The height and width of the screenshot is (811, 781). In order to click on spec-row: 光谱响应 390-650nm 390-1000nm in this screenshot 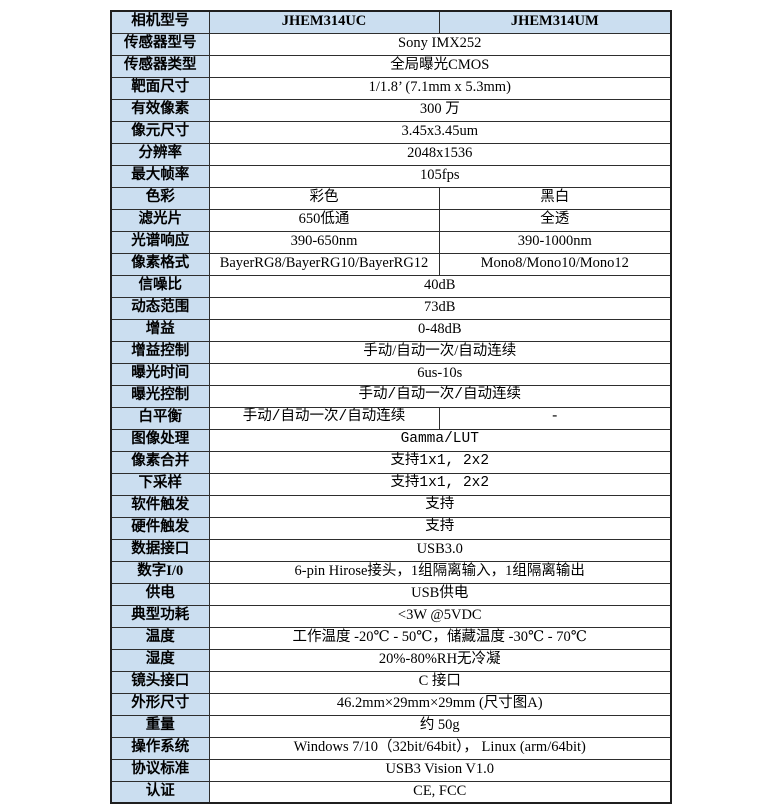, I will do `click(391, 242)`.